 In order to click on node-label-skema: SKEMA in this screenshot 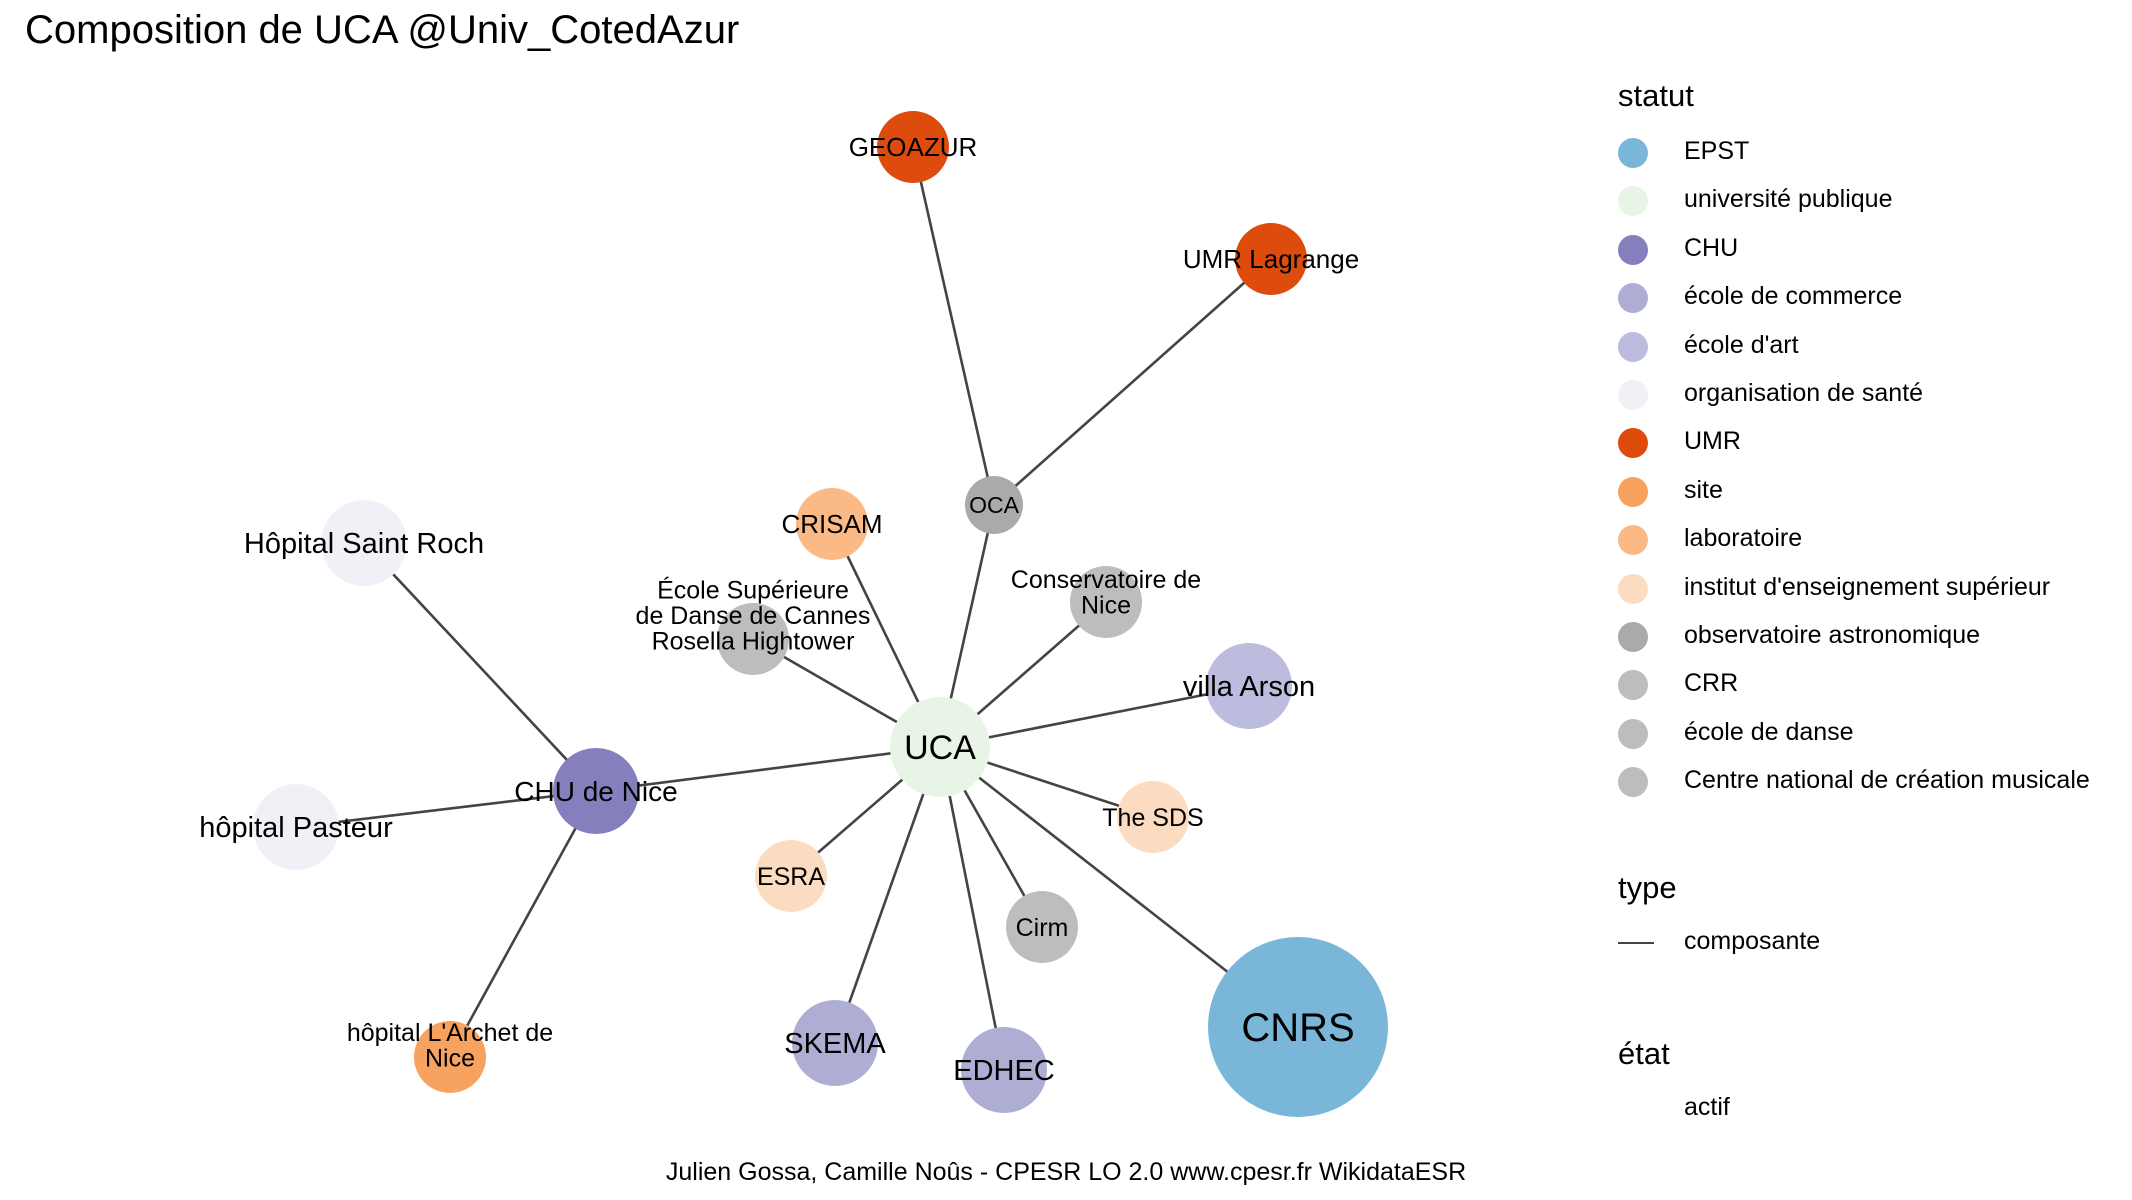, I will do `click(835, 1044)`.